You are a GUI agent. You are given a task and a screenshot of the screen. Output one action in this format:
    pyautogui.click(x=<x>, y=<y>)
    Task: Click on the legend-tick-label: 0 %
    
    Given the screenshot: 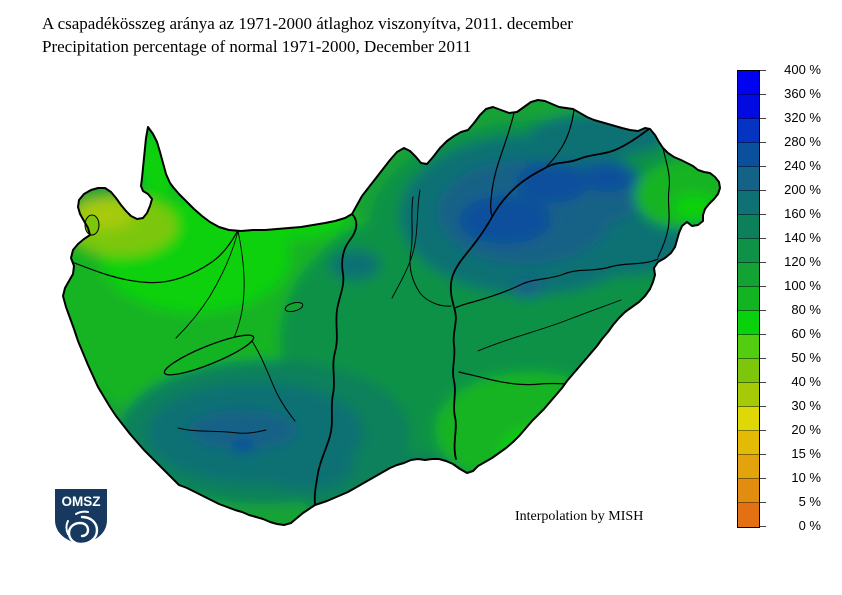 What is the action you would take?
    pyautogui.click(x=809, y=525)
    